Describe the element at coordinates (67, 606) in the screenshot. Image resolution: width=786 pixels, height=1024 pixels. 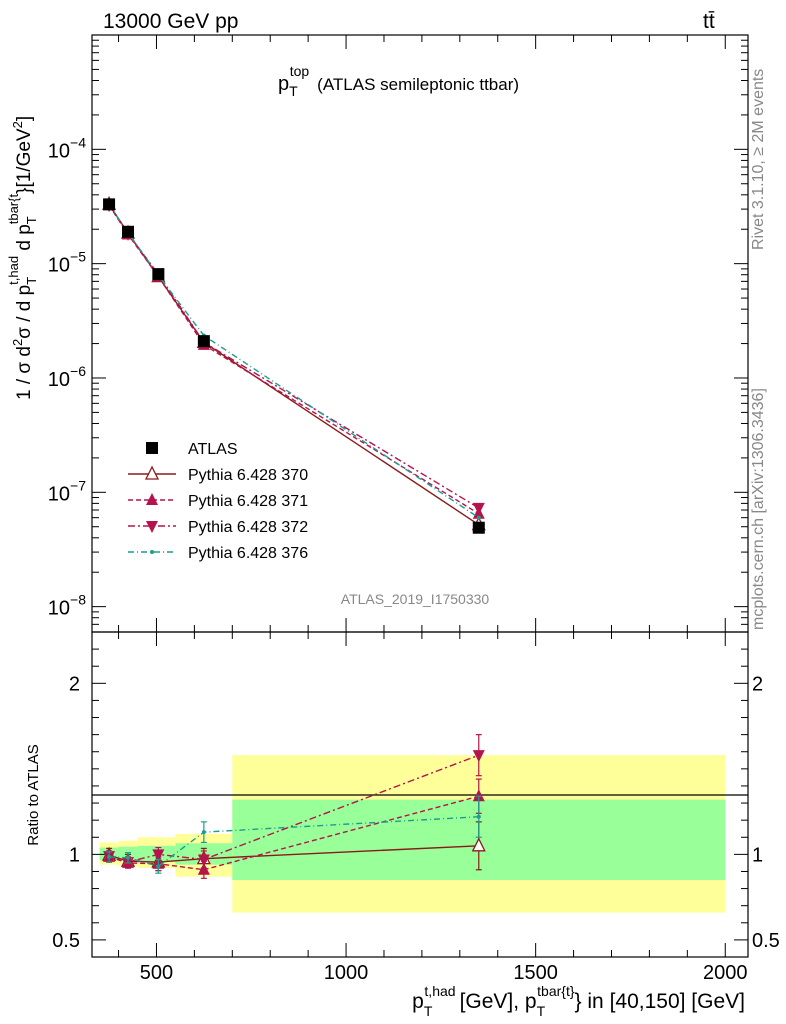
I see `main-y-tick-label: 10⁻⁸` at that location.